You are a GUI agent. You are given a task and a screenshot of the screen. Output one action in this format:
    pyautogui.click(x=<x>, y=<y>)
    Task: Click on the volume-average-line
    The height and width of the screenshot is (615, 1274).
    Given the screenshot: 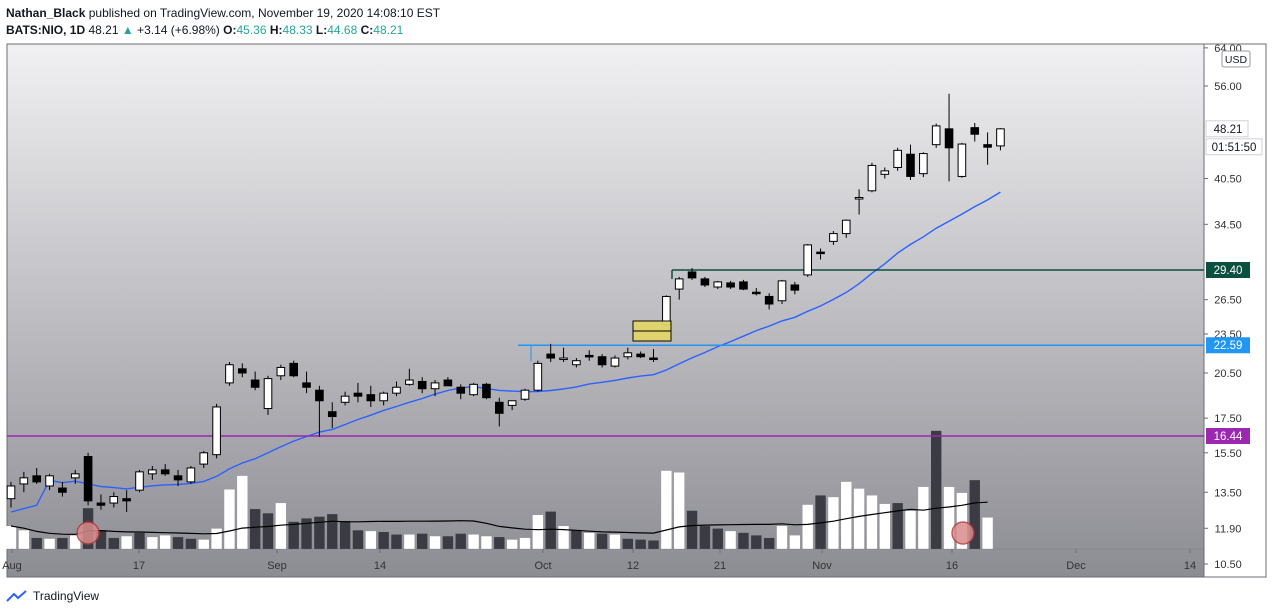 What is the action you would take?
    pyautogui.click(x=499, y=518)
    